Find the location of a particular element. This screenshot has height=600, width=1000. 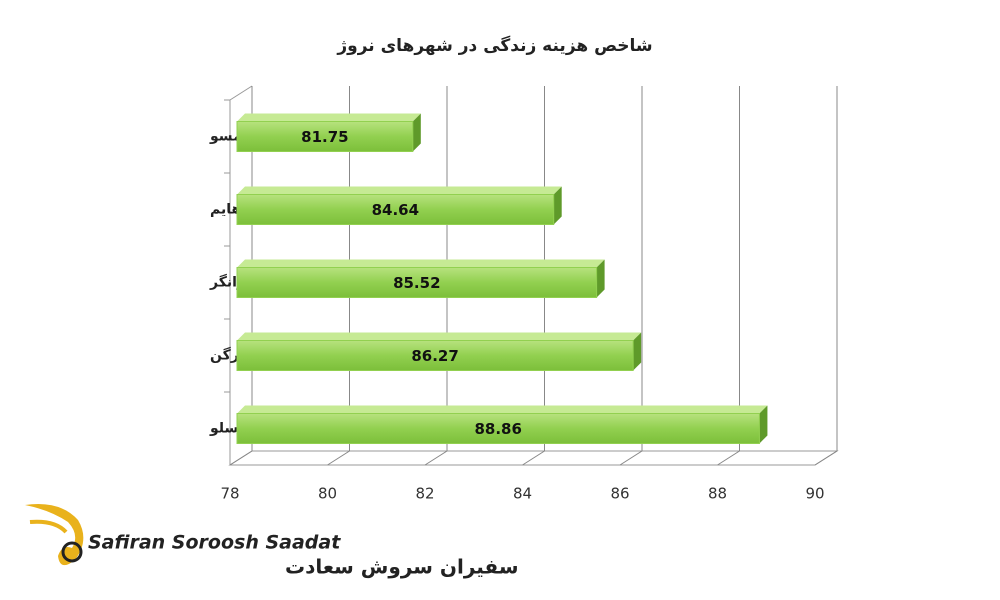

value-label: 84.64 is located at coordinates (395, 210).